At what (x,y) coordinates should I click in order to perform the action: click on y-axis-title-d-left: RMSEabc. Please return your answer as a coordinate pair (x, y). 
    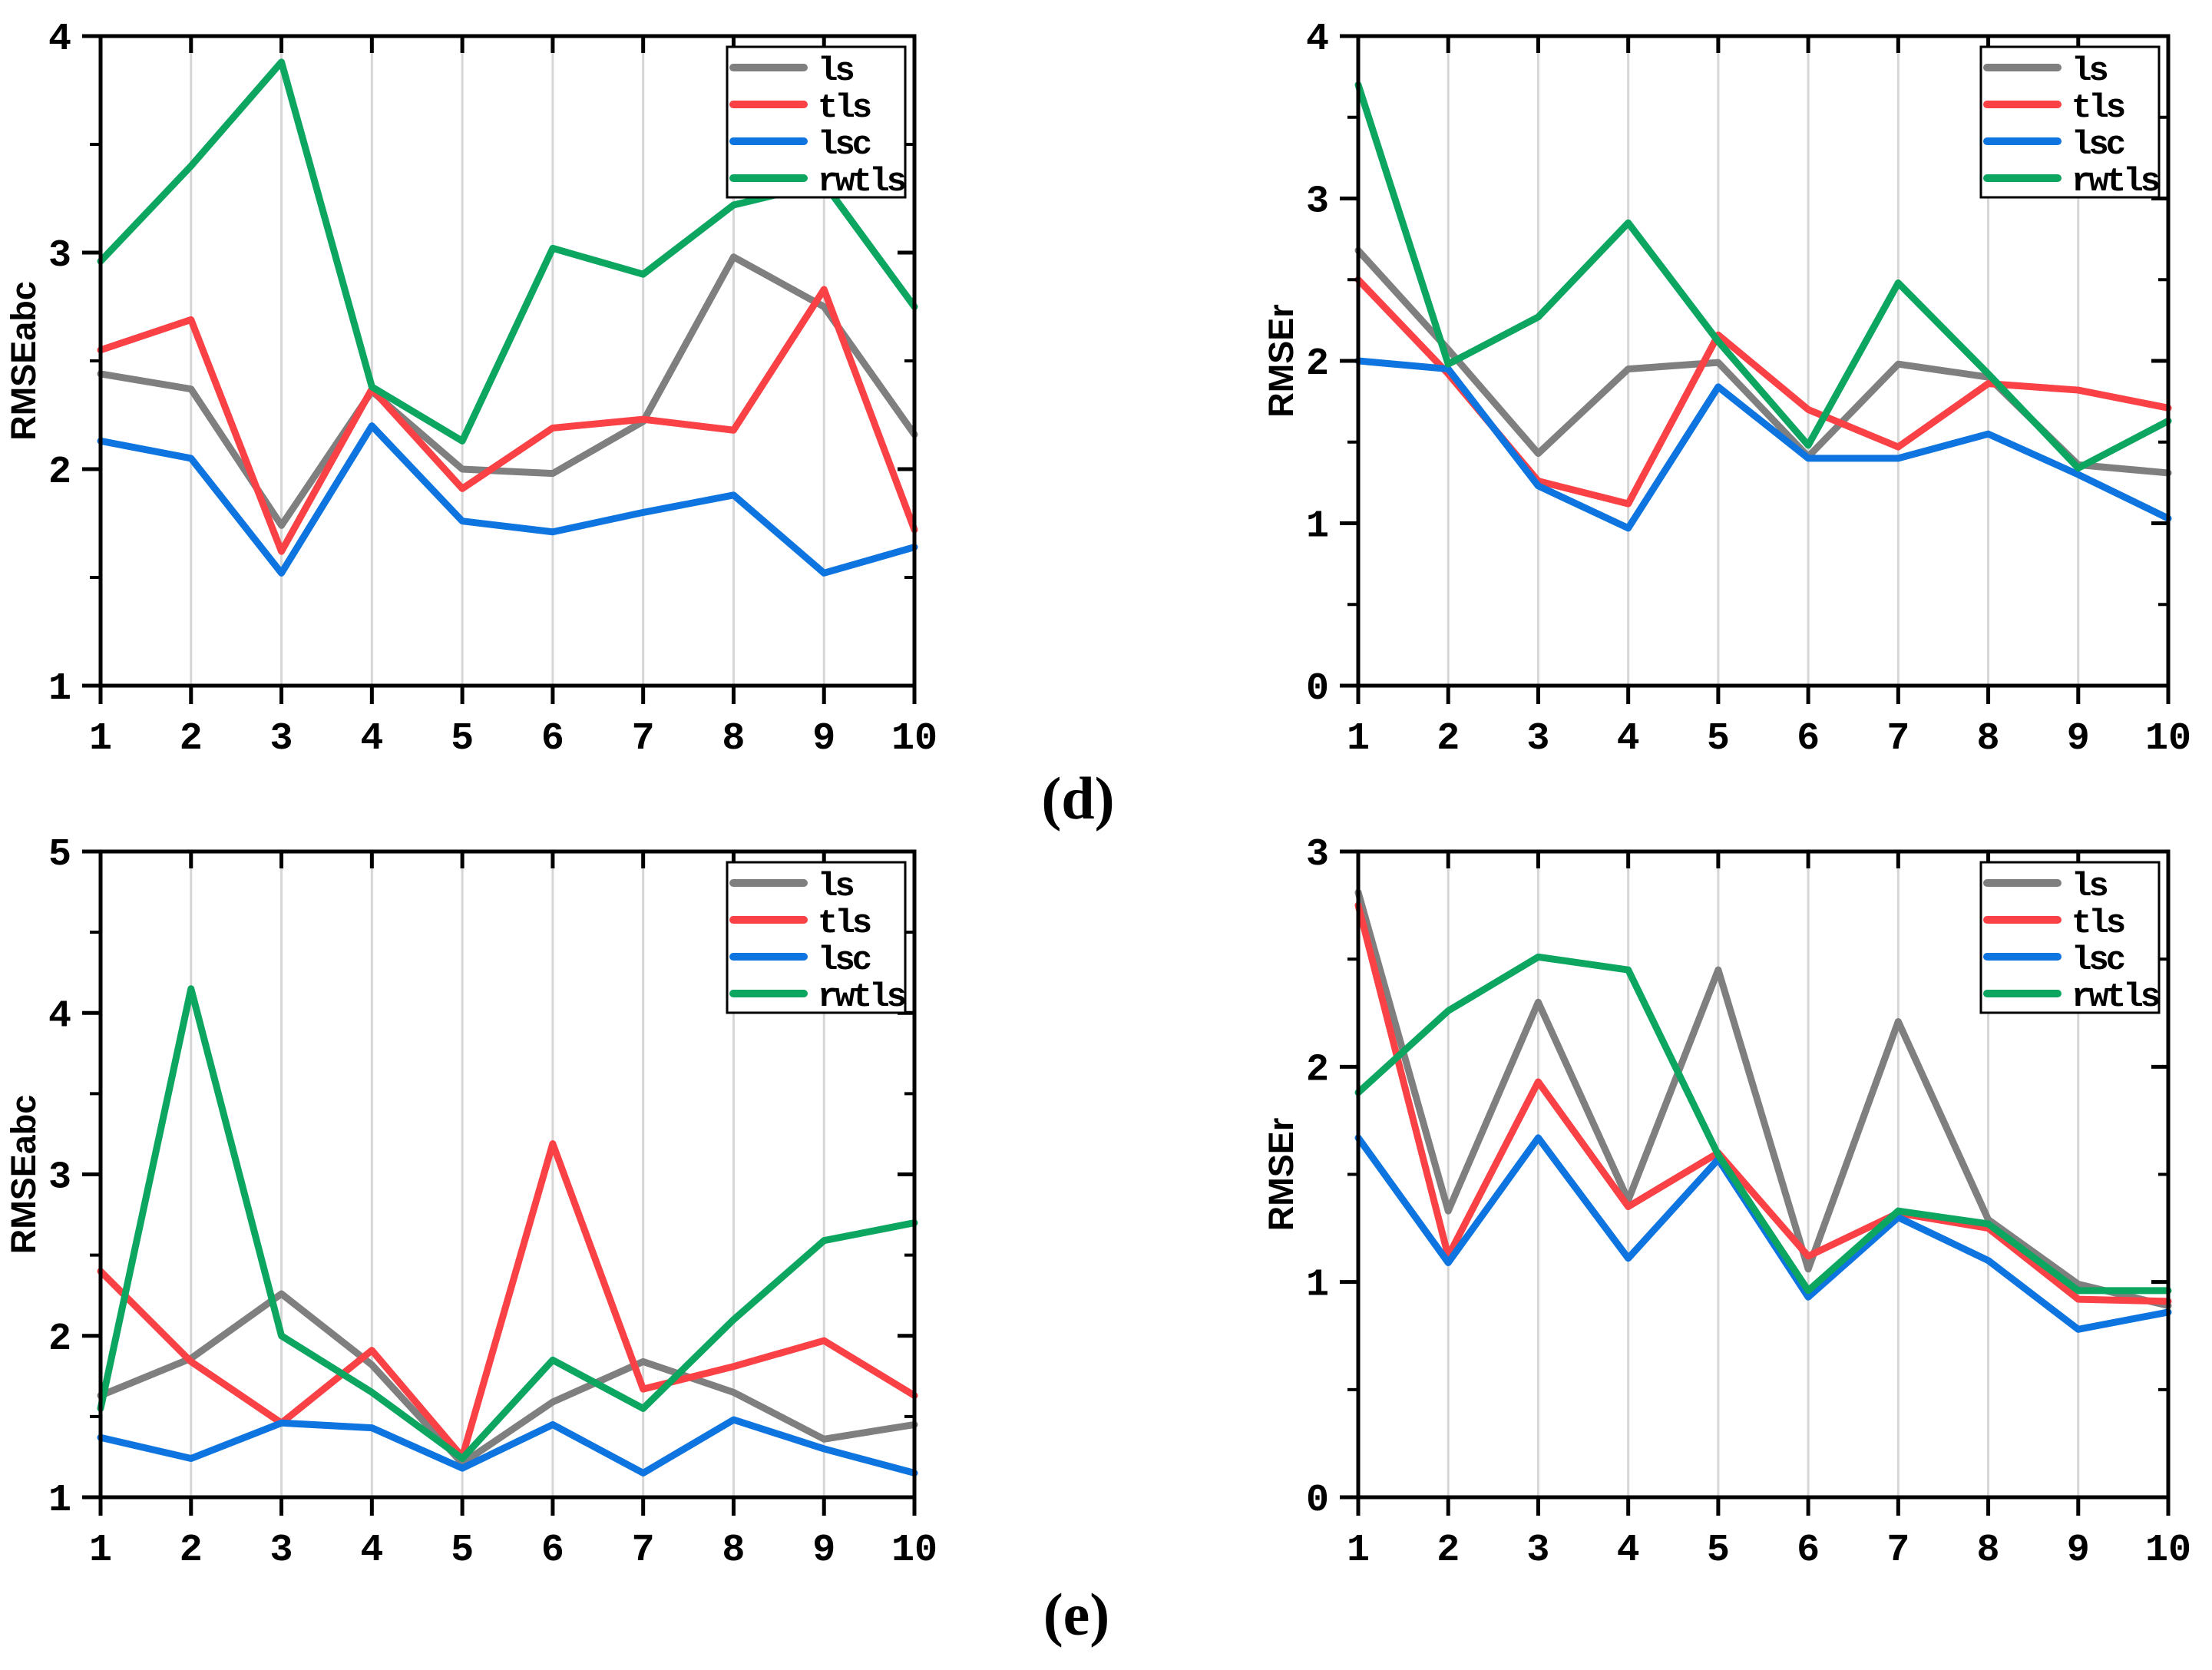
    Looking at the image, I should click on (24, 361).